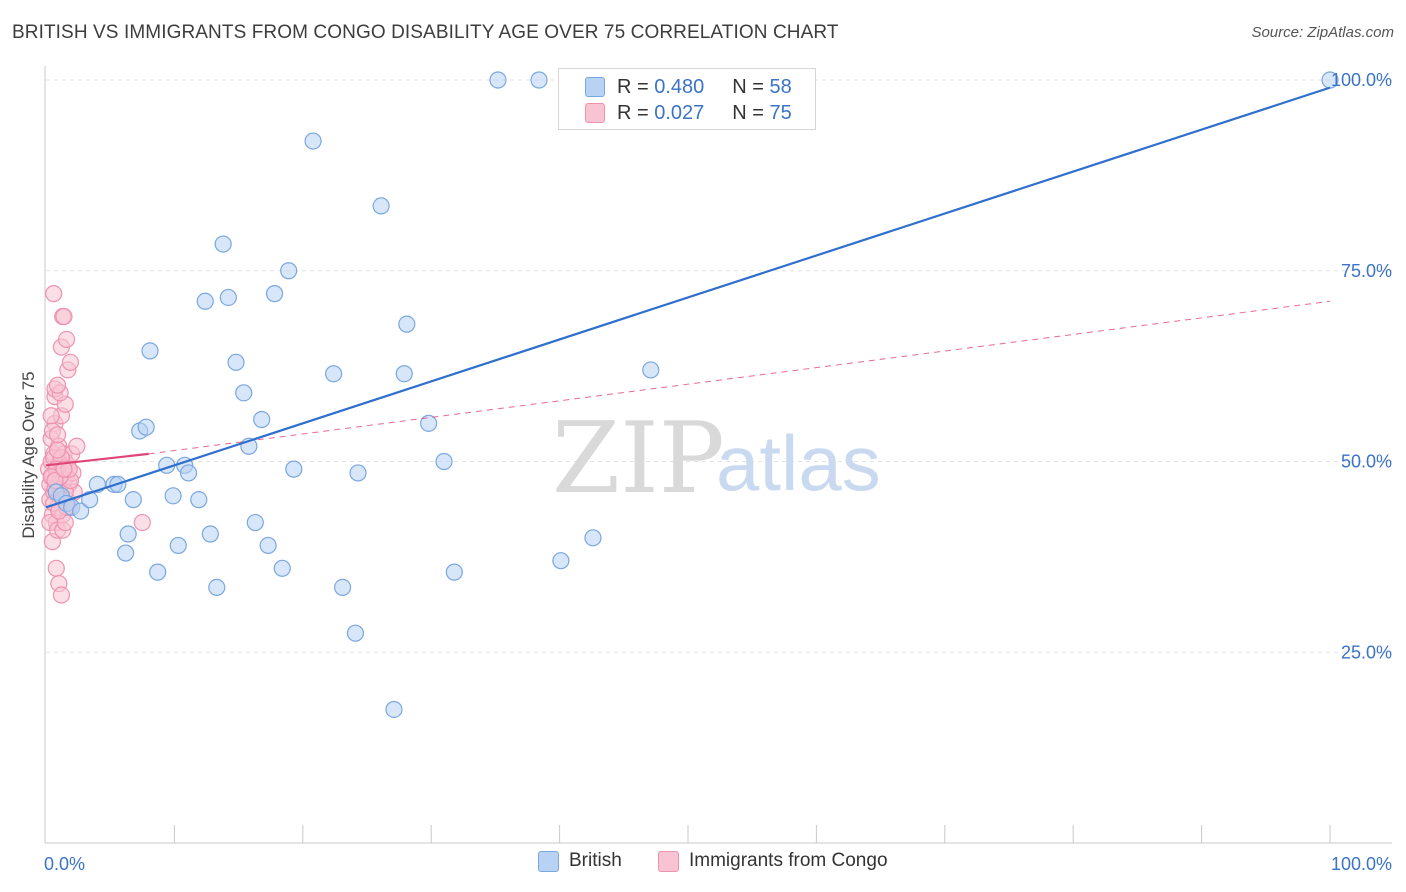 This screenshot has width=1406, height=892. I want to click on y-tick-label: 25.0%, so click(1366, 652).